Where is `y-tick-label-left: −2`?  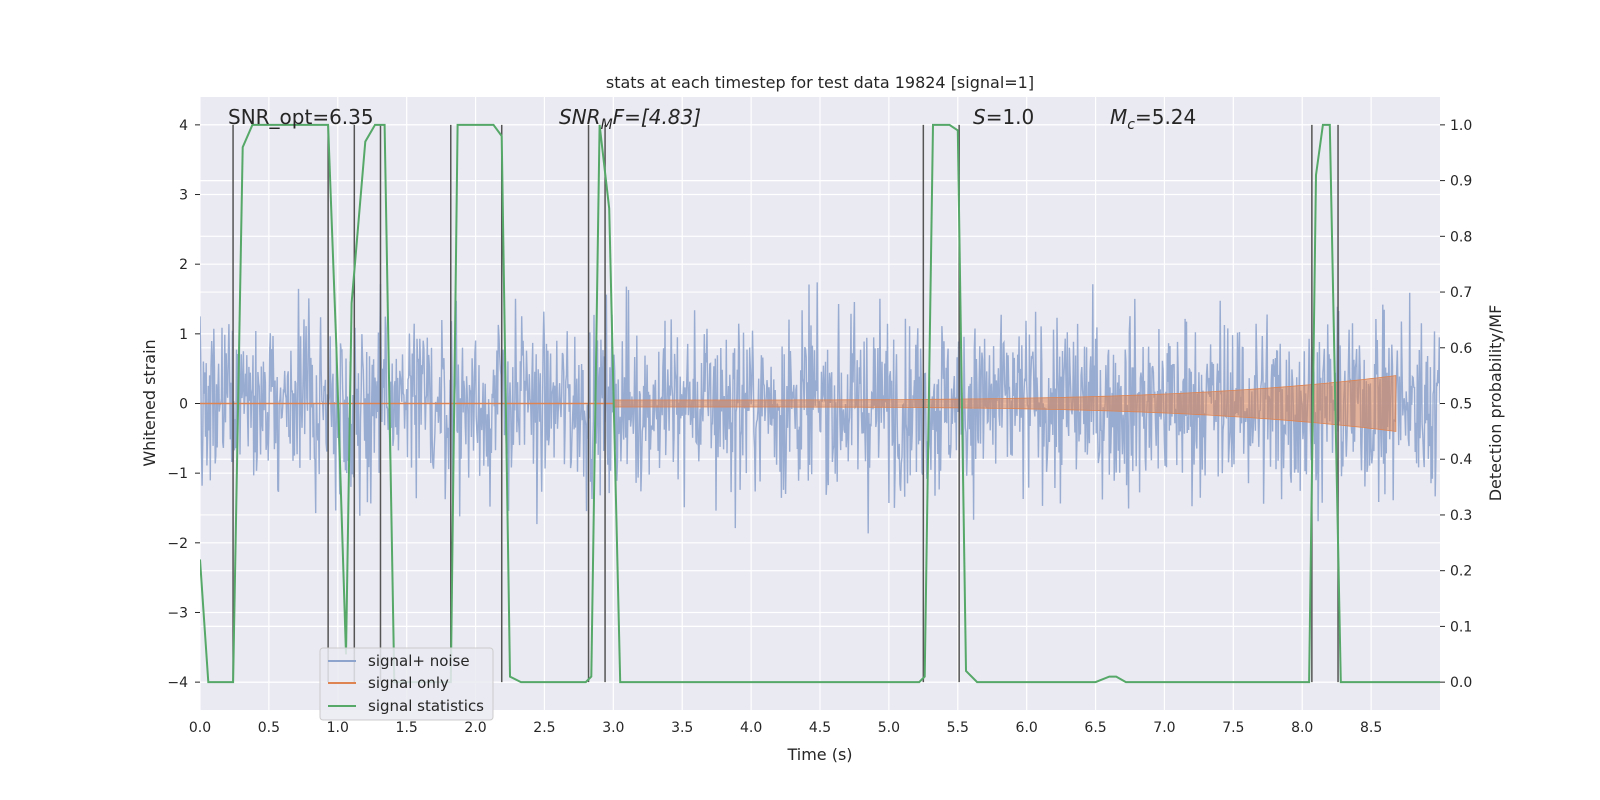 y-tick-label-left: −2 is located at coordinates (177, 544).